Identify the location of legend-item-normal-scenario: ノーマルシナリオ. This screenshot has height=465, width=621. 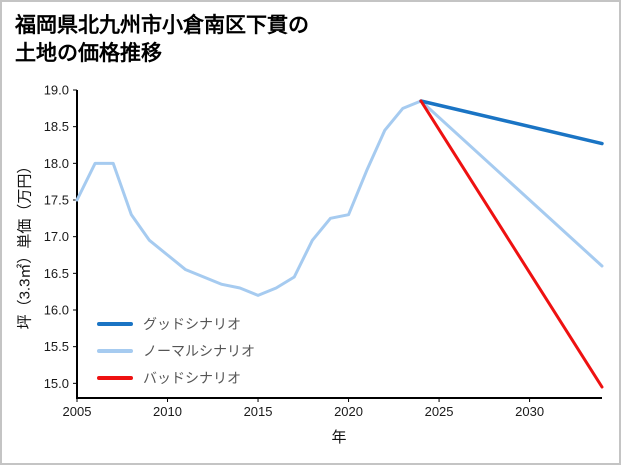
(176, 350).